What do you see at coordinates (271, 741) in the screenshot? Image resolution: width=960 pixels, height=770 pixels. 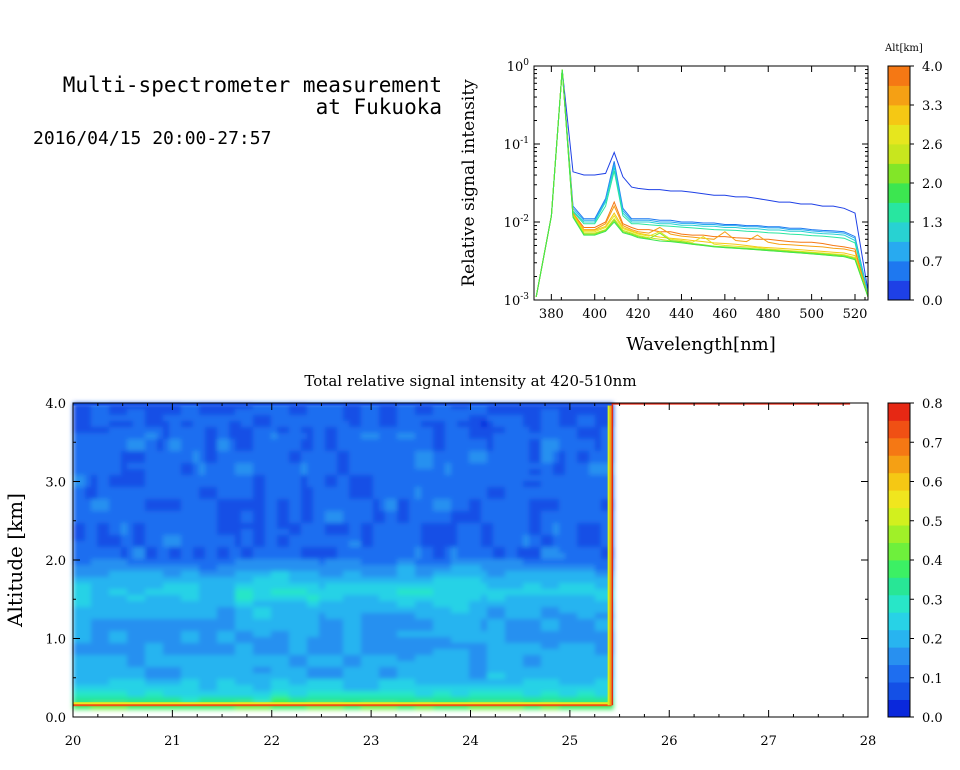 I see `heatmap-x-tick-label: 22` at bounding box center [271, 741].